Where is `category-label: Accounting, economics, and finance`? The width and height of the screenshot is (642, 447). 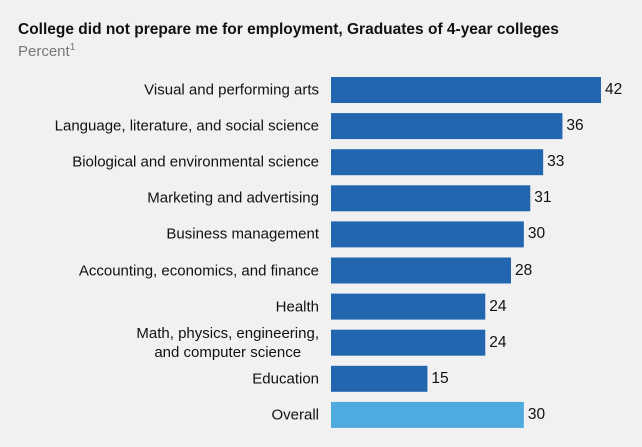 category-label: Accounting, economics, and finance is located at coordinates (198, 270).